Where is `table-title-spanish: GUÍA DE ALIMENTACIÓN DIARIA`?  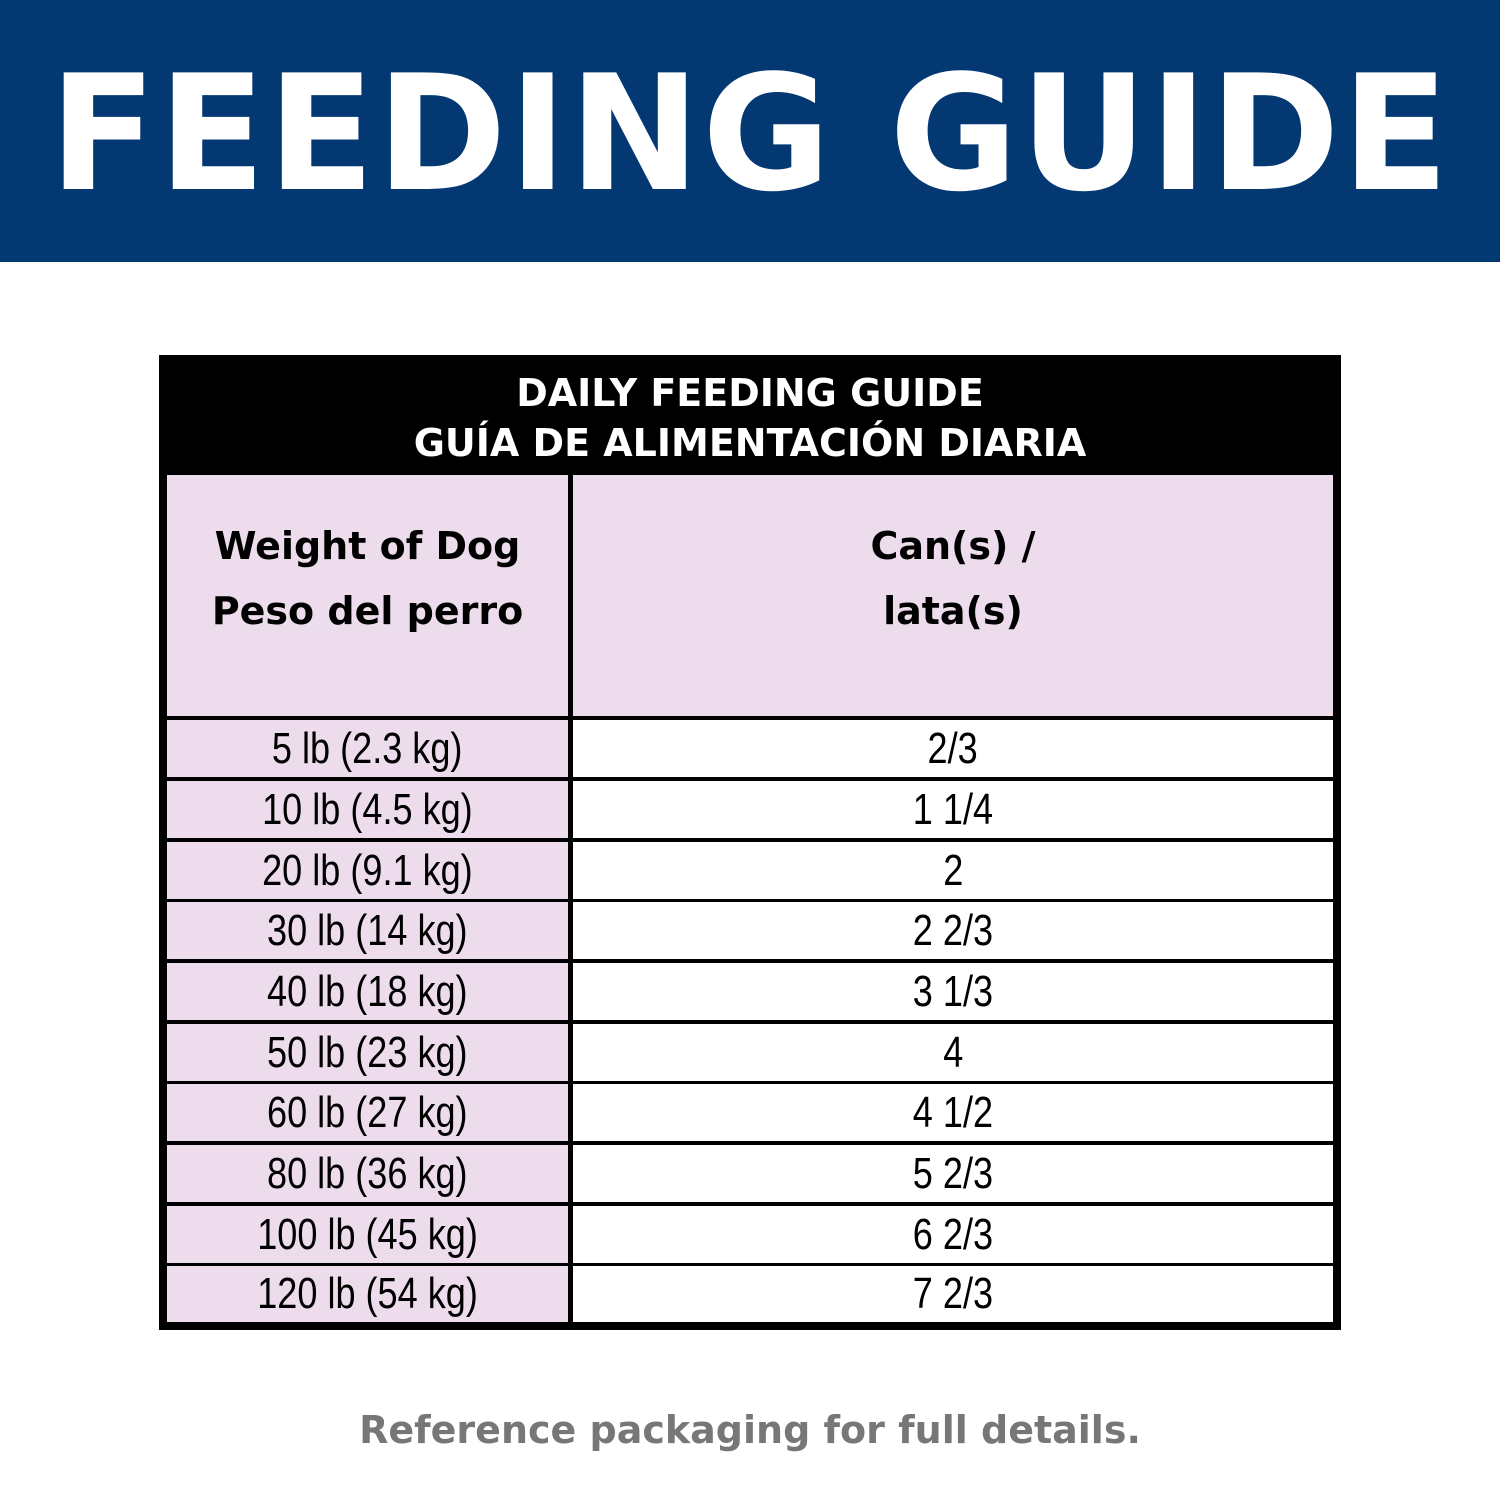 table-title-spanish: GUÍA DE ALIMENTACIÓN DIARIA is located at coordinates (750, 443).